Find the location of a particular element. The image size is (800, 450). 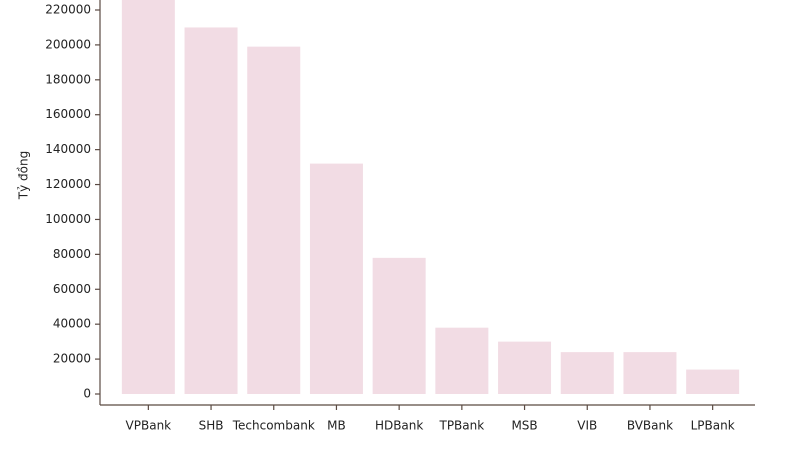

x-tick-label: SHB is located at coordinates (211, 426).